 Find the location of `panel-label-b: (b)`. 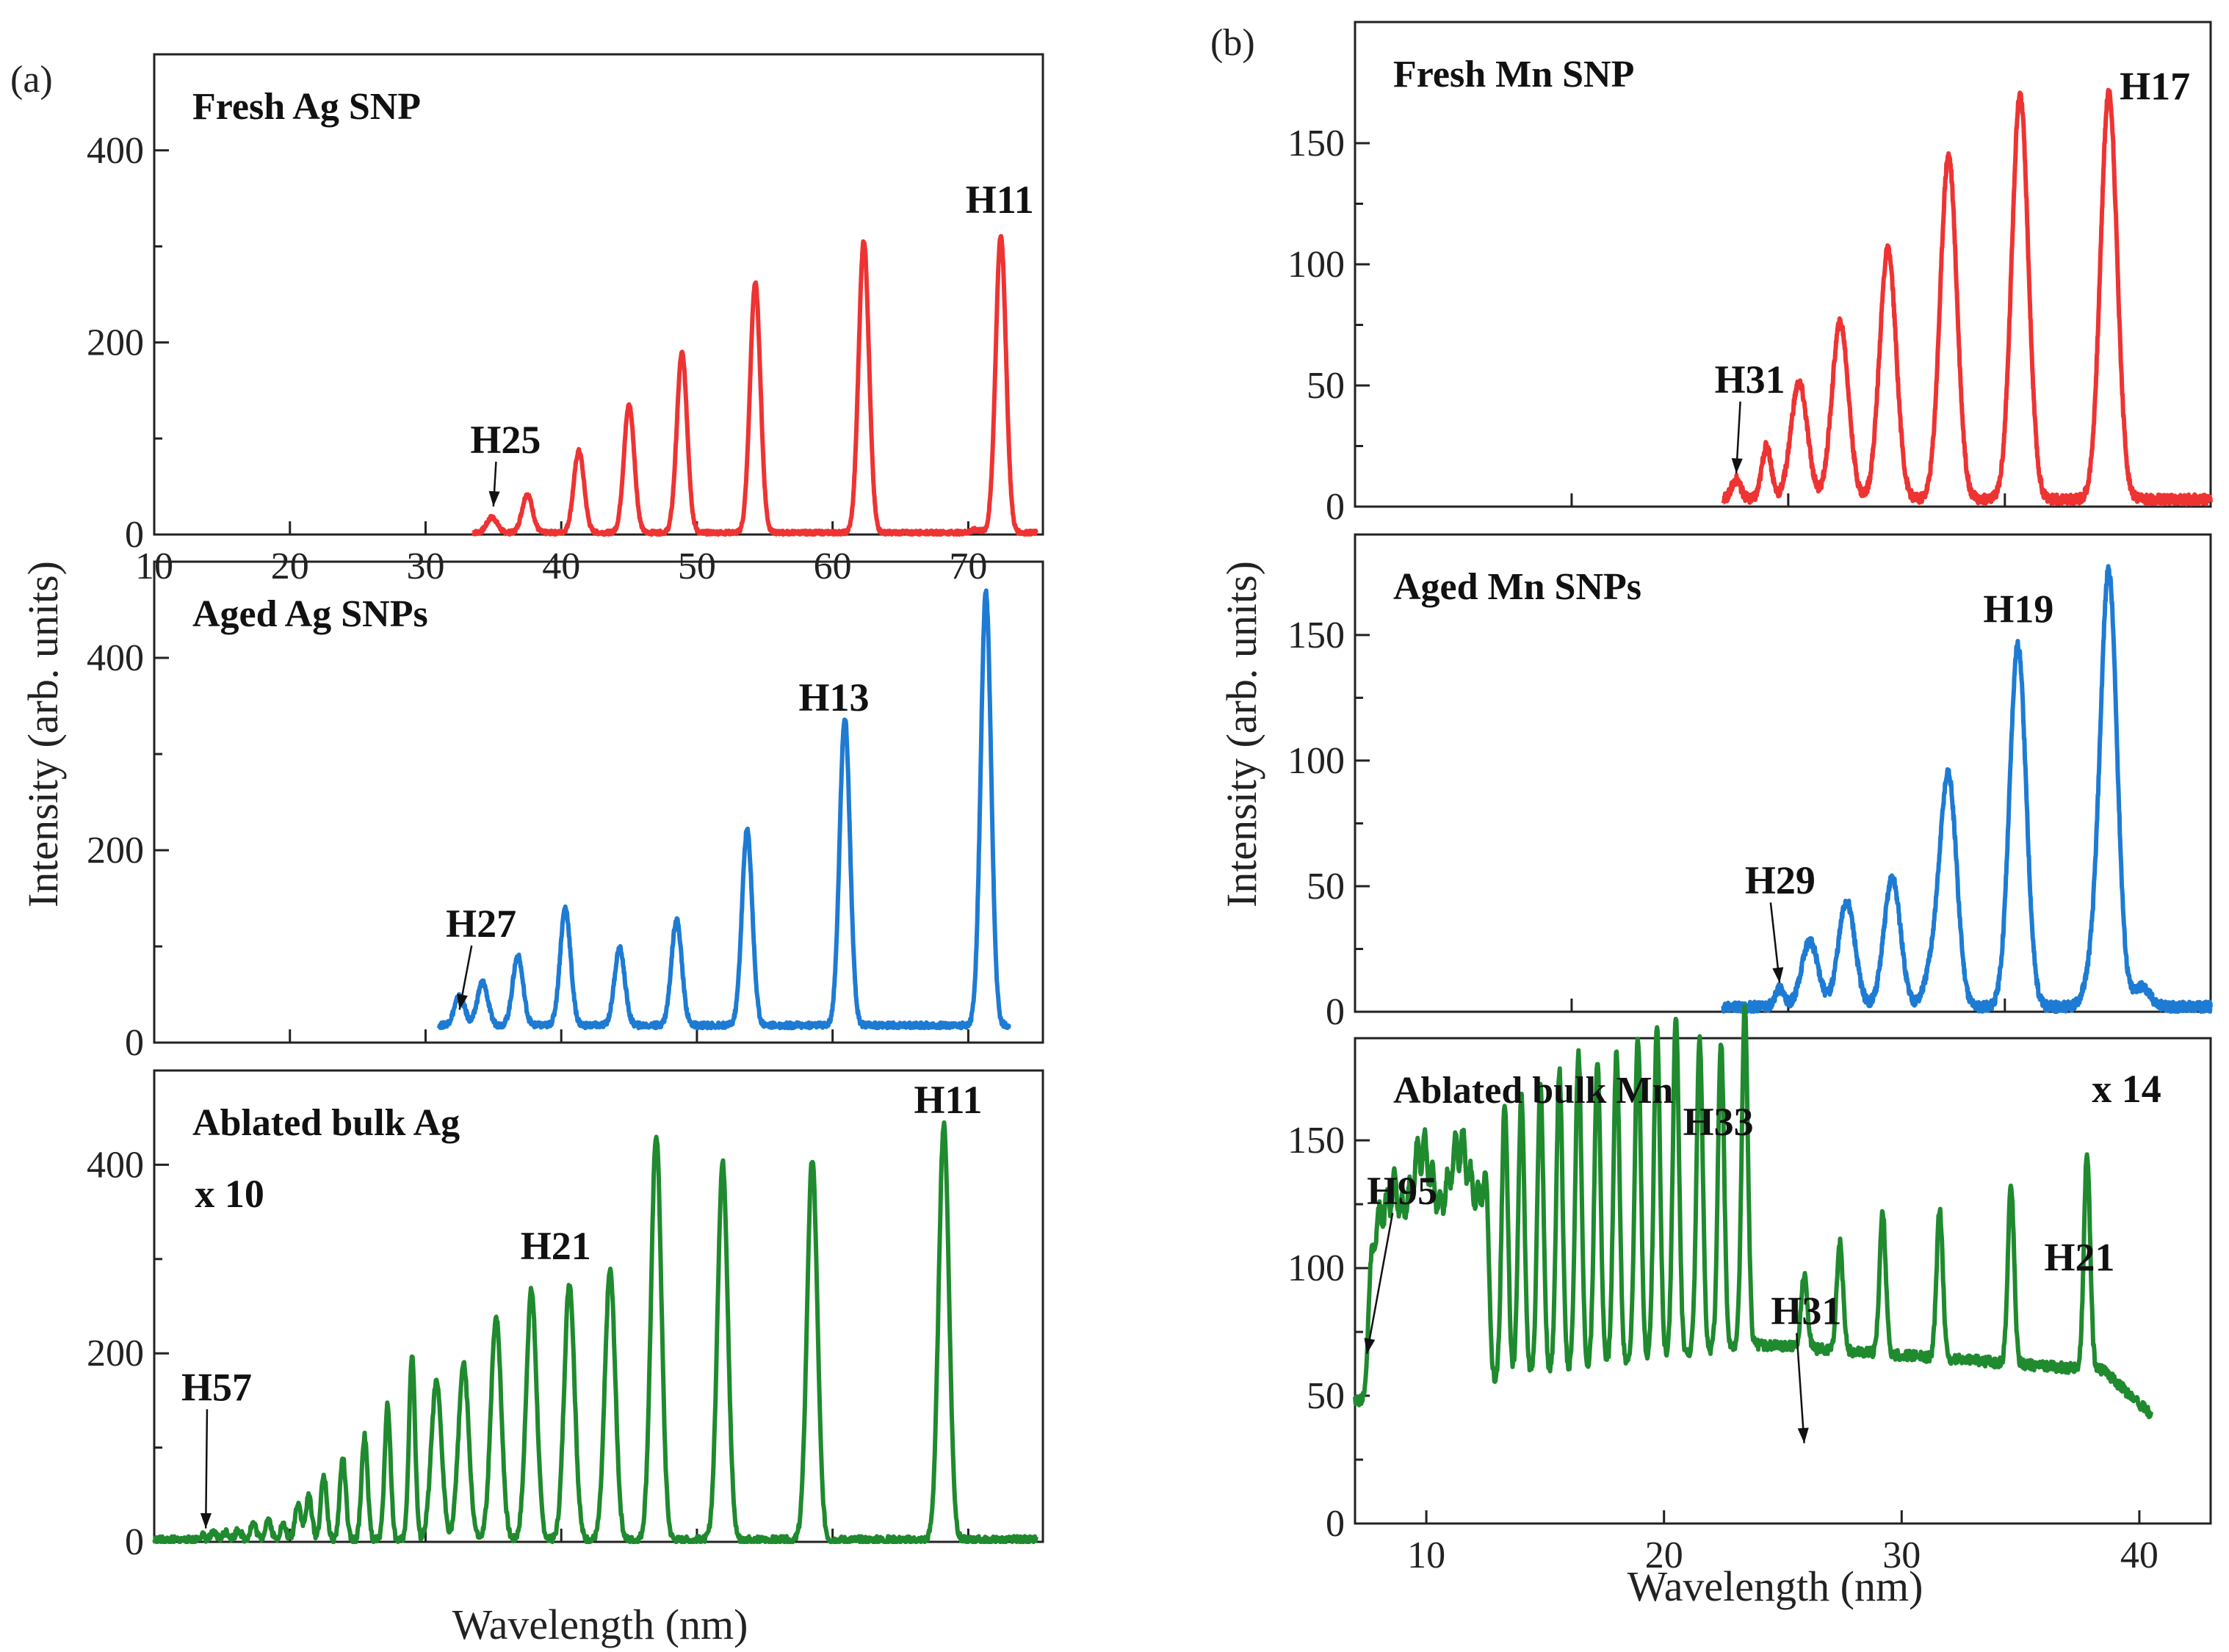

panel-label-b: (b) is located at coordinates (1232, 43).